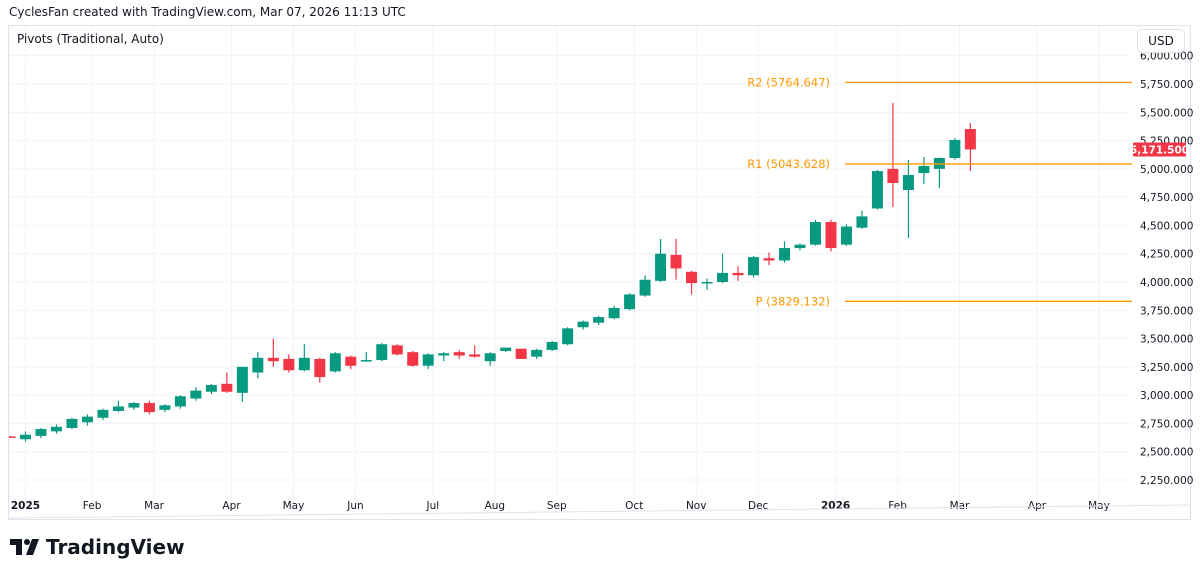 The height and width of the screenshot is (574, 1200). I want to click on indicator-legend-pivots: Pivots (Traditional, Auto), so click(90, 39).